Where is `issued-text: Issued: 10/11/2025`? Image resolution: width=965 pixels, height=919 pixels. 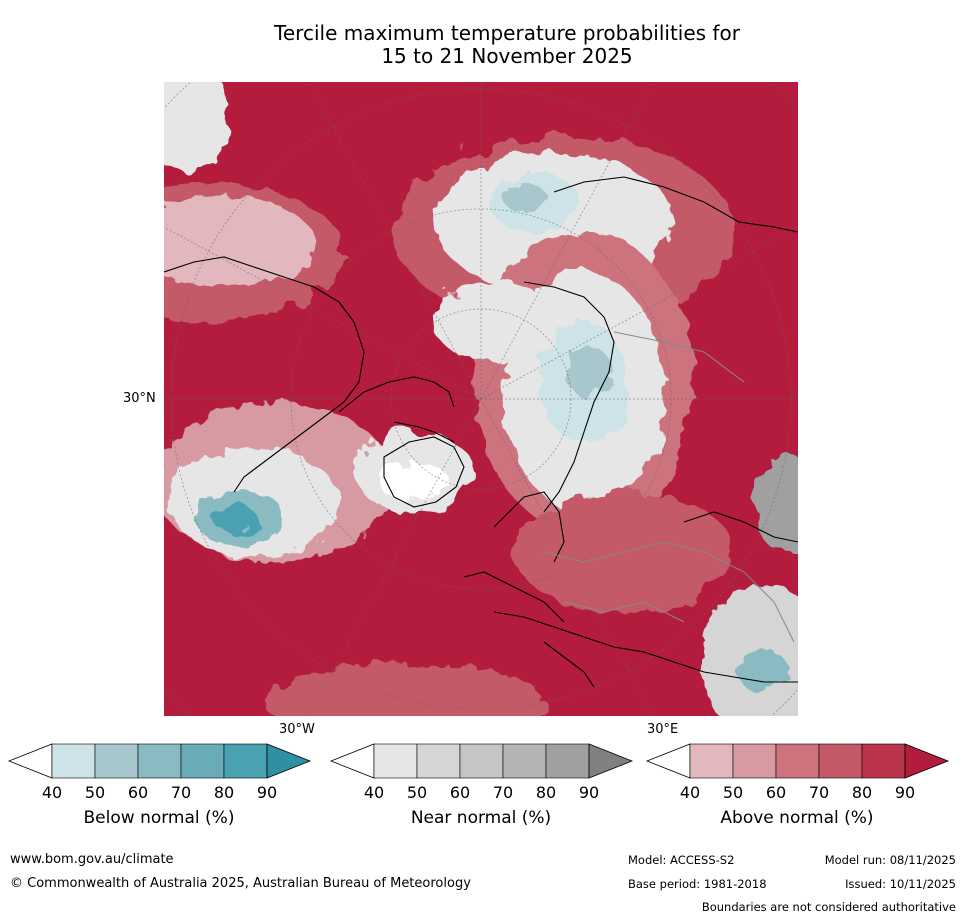
issued-text: Issued: 10/11/2025 is located at coordinates (900, 884).